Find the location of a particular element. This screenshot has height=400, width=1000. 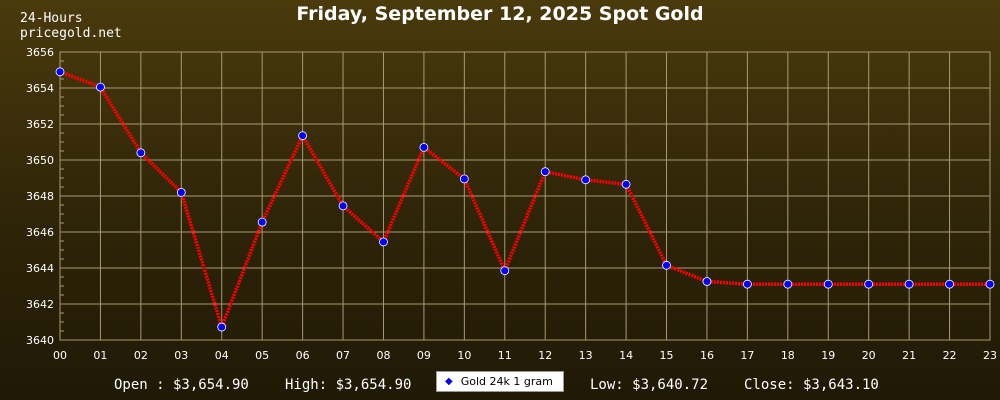

x-tick-label: 08 is located at coordinates (383, 355).